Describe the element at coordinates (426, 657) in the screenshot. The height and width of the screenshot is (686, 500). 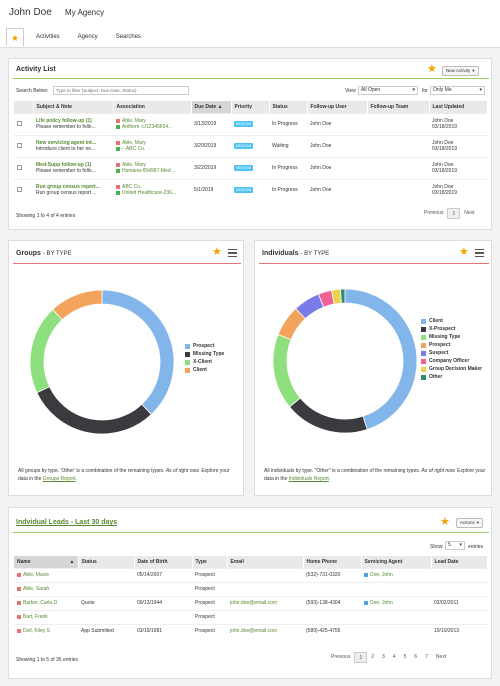
I see `pager-page-7: 7` at that location.